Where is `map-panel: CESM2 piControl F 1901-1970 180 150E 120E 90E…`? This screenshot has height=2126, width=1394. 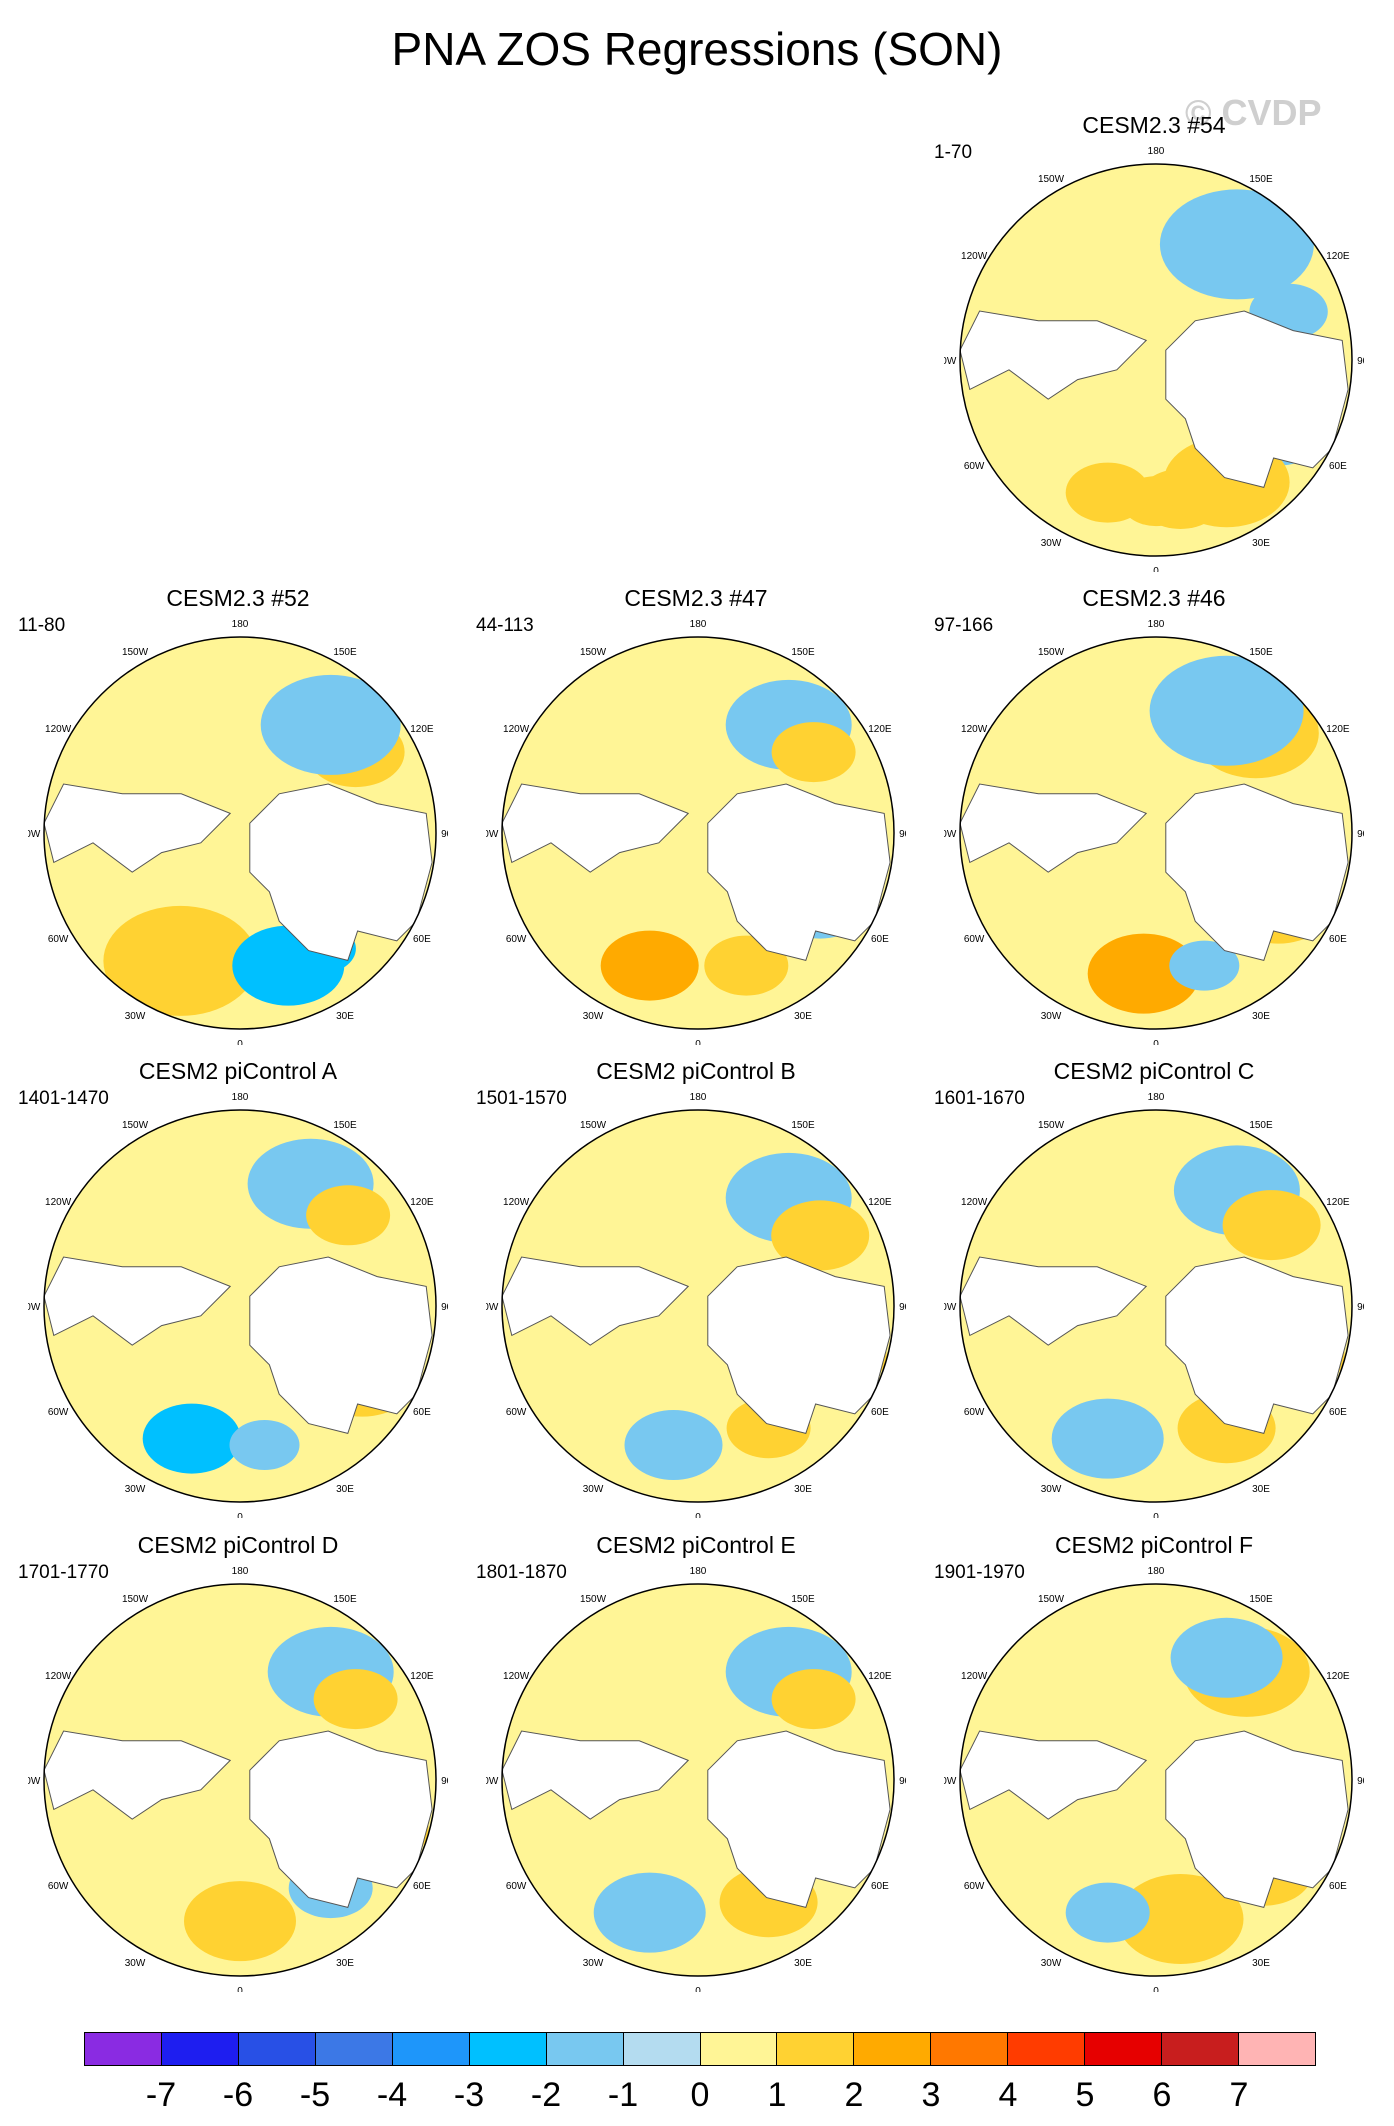
map-panel: CESM2 piControl F 1901-1970 180 150E 120E 90E… is located at coordinates (1149, 1762).